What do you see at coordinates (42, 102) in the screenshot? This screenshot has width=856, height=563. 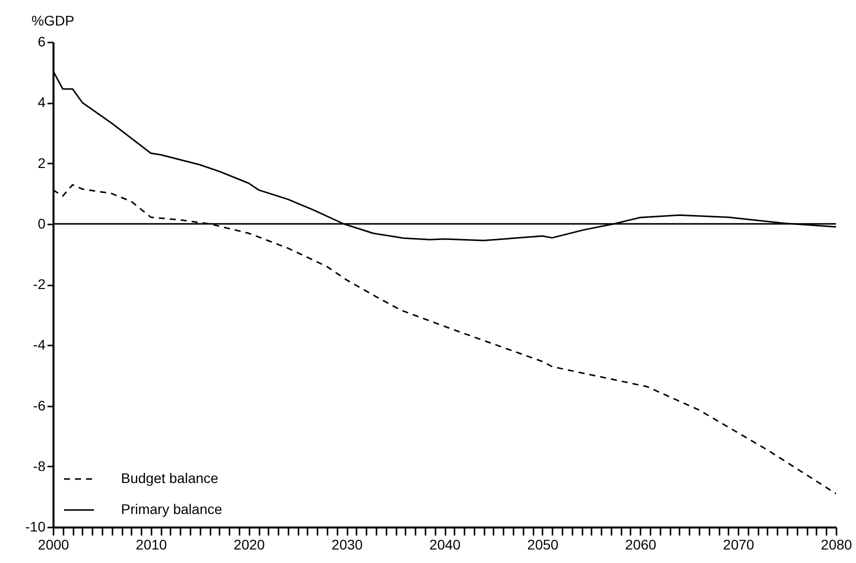 I see `y-tick-label: 4` at bounding box center [42, 102].